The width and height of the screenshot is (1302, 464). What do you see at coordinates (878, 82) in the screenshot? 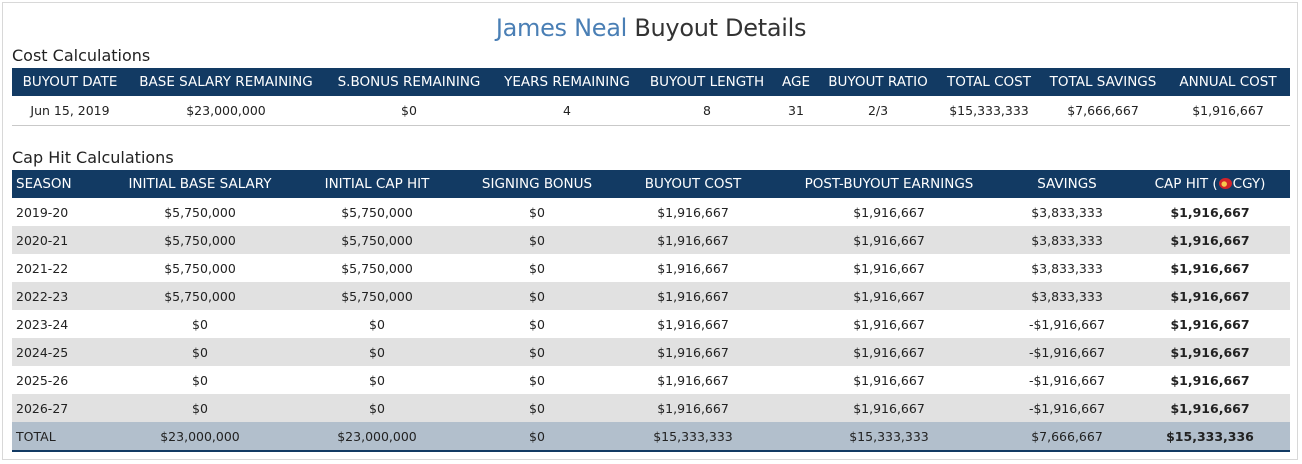
I see `column-header: BUYOUT RATIO` at bounding box center [878, 82].